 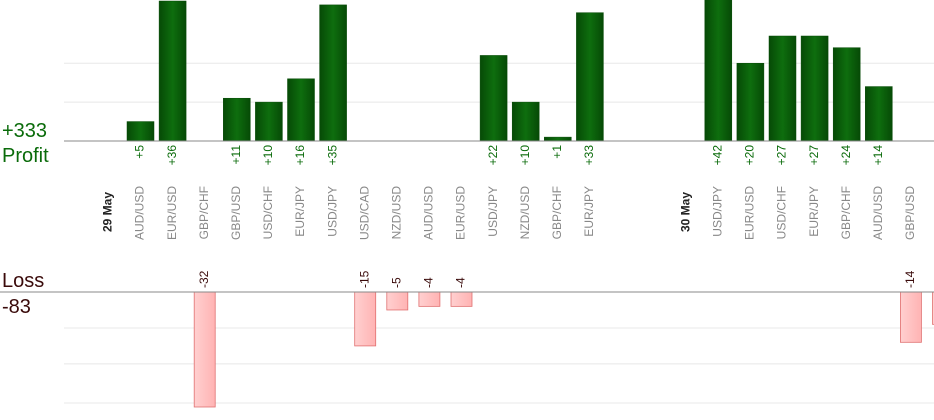 What do you see at coordinates (589, 155) in the screenshot?
I see `profit-value-label: +33` at bounding box center [589, 155].